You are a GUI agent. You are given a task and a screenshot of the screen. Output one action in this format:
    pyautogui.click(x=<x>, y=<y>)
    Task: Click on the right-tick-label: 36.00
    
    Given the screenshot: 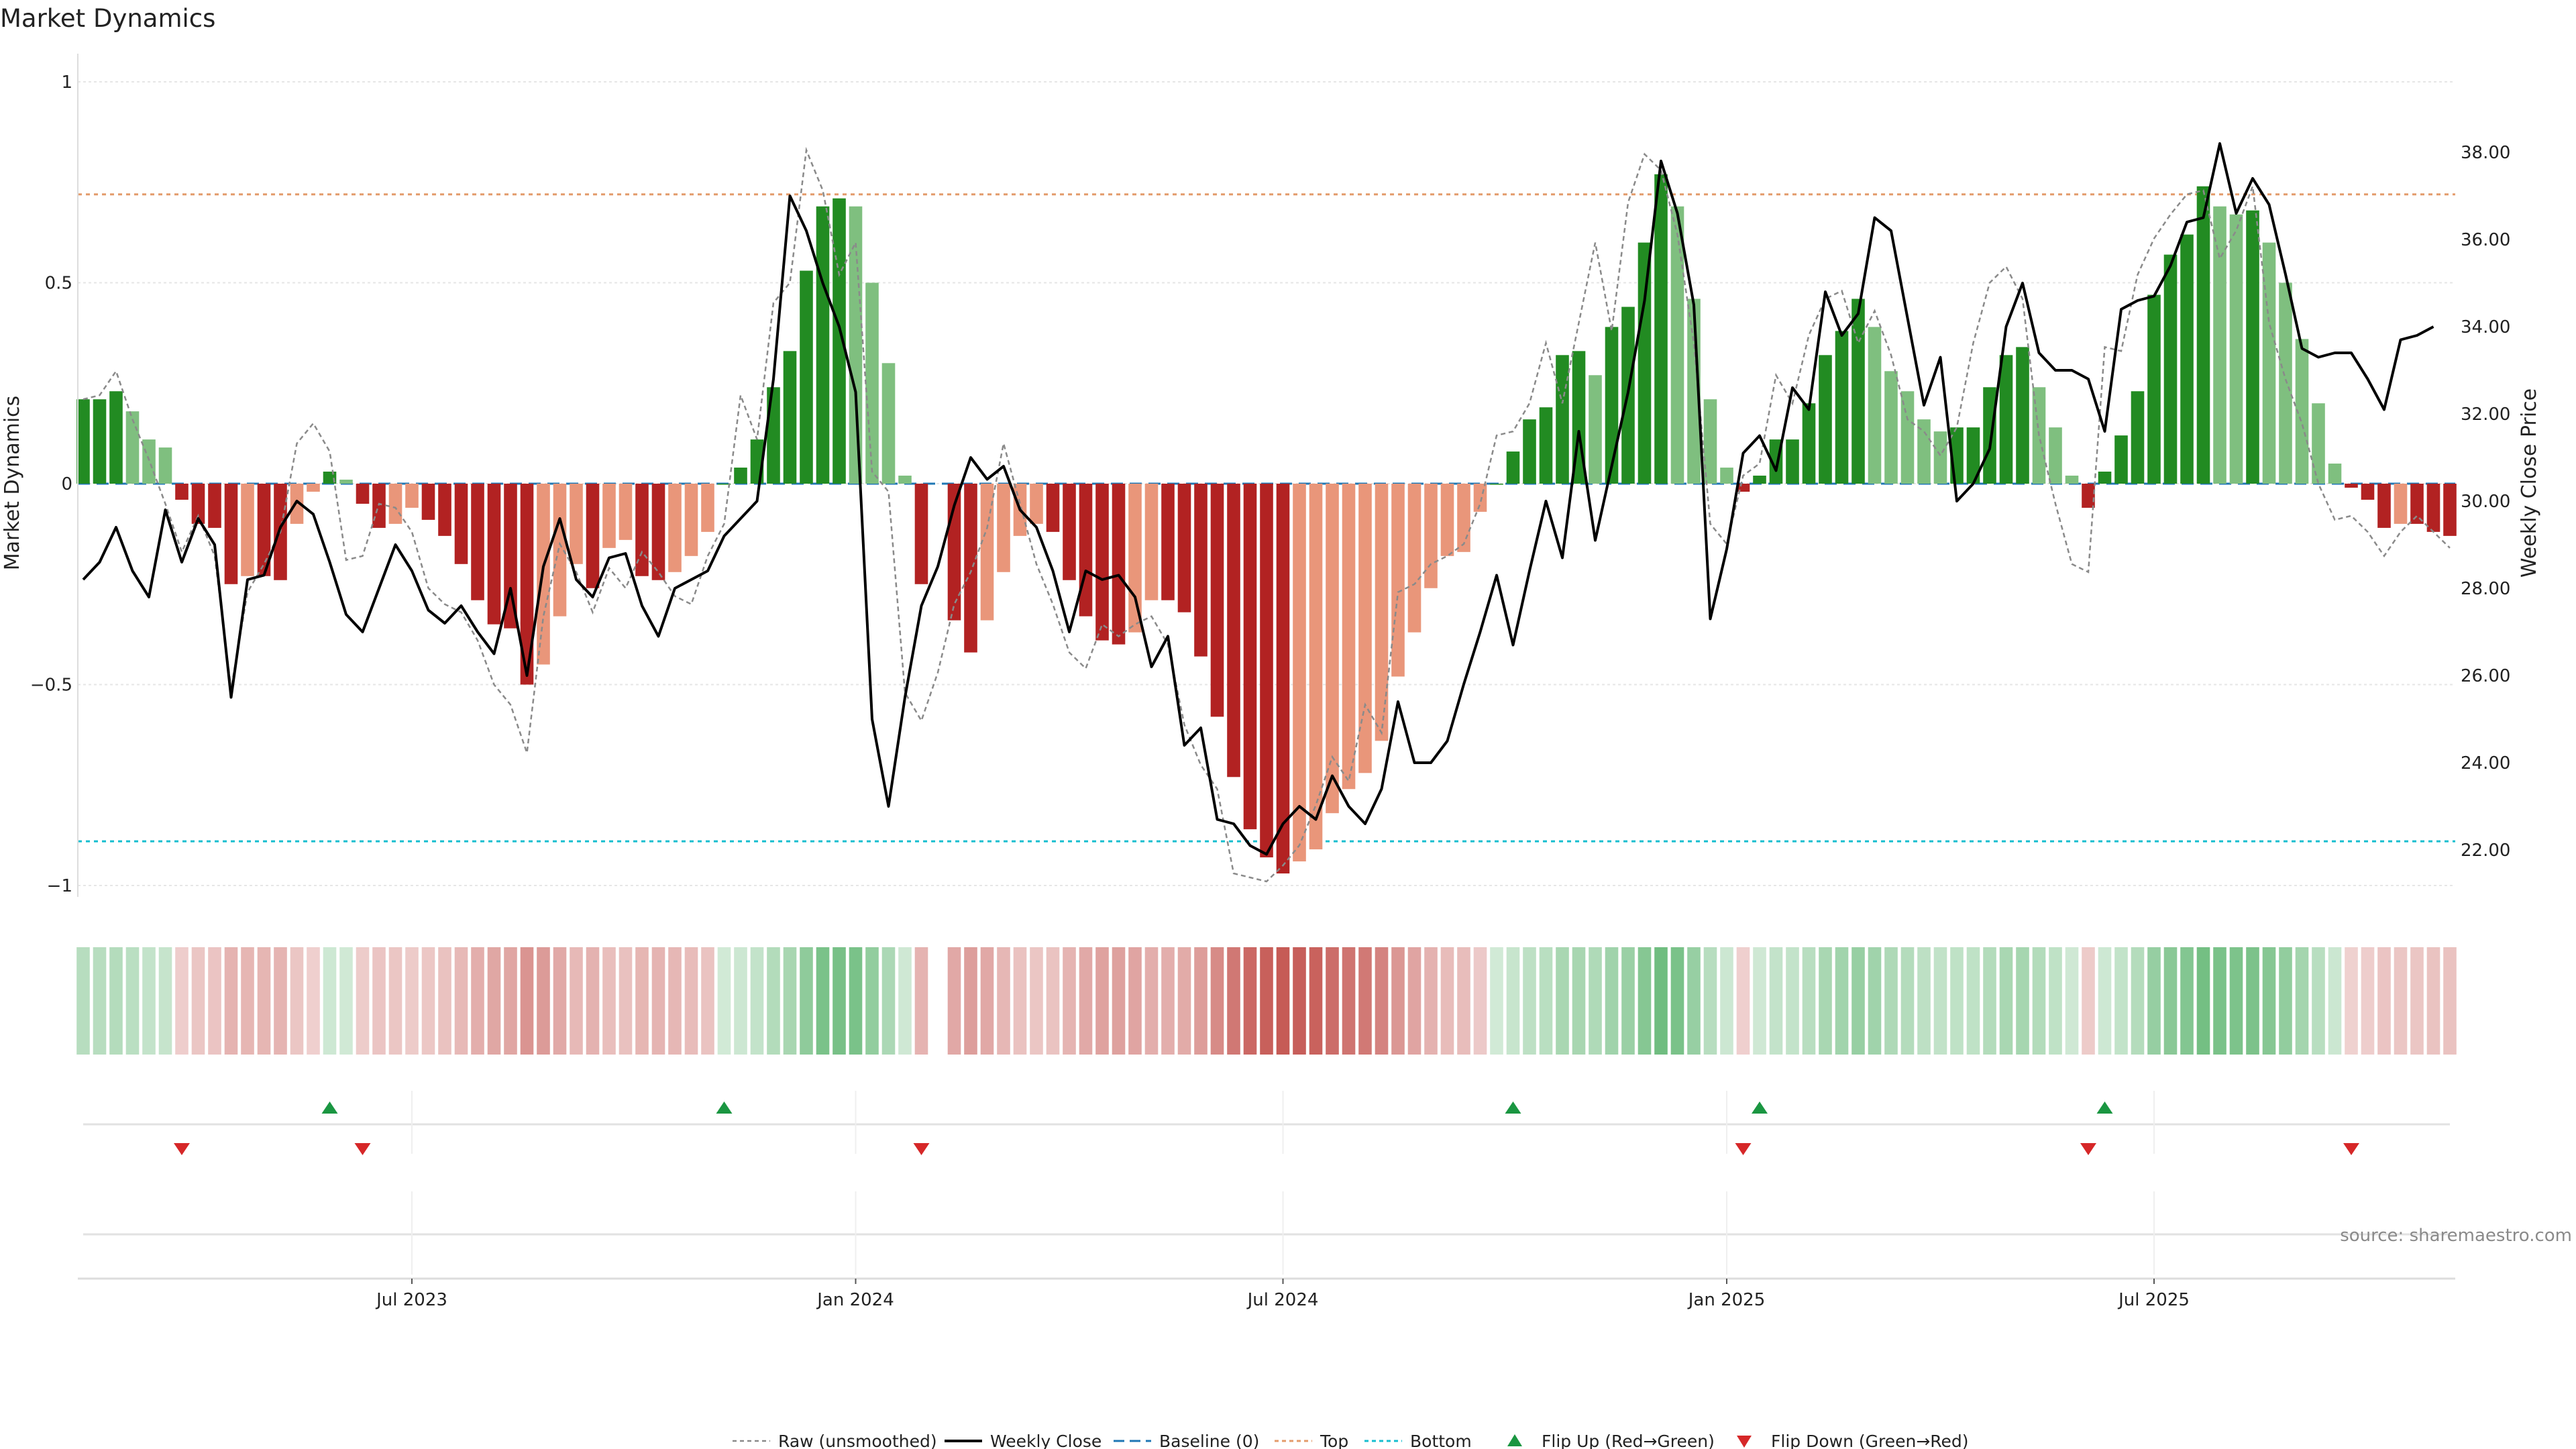 What is the action you would take?
    pyautogui.click(x=2485, y=240)
    